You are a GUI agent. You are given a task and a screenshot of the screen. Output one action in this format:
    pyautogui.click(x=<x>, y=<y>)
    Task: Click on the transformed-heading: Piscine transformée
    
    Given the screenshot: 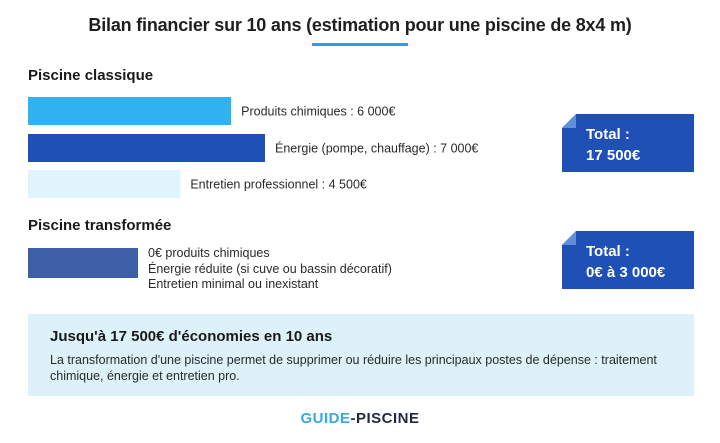 What is the action you would take?
    pyautogui.click(x=100, y=225)
    